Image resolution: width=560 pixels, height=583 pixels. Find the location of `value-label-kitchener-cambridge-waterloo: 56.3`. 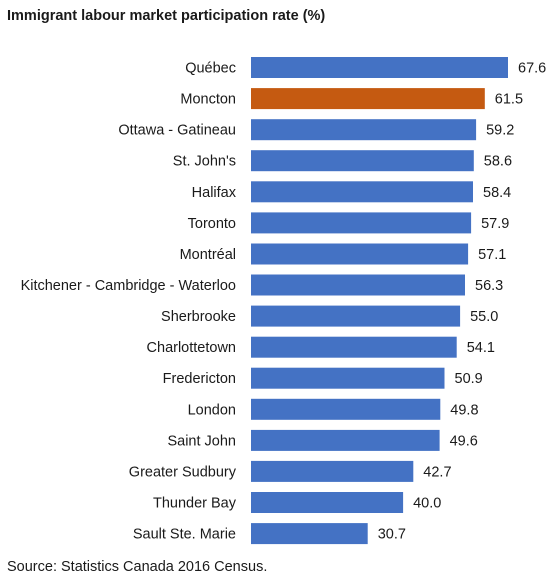

value-label-kitchener-cambridge-waterloo: 56.3 is located at coordinates (489, 286).